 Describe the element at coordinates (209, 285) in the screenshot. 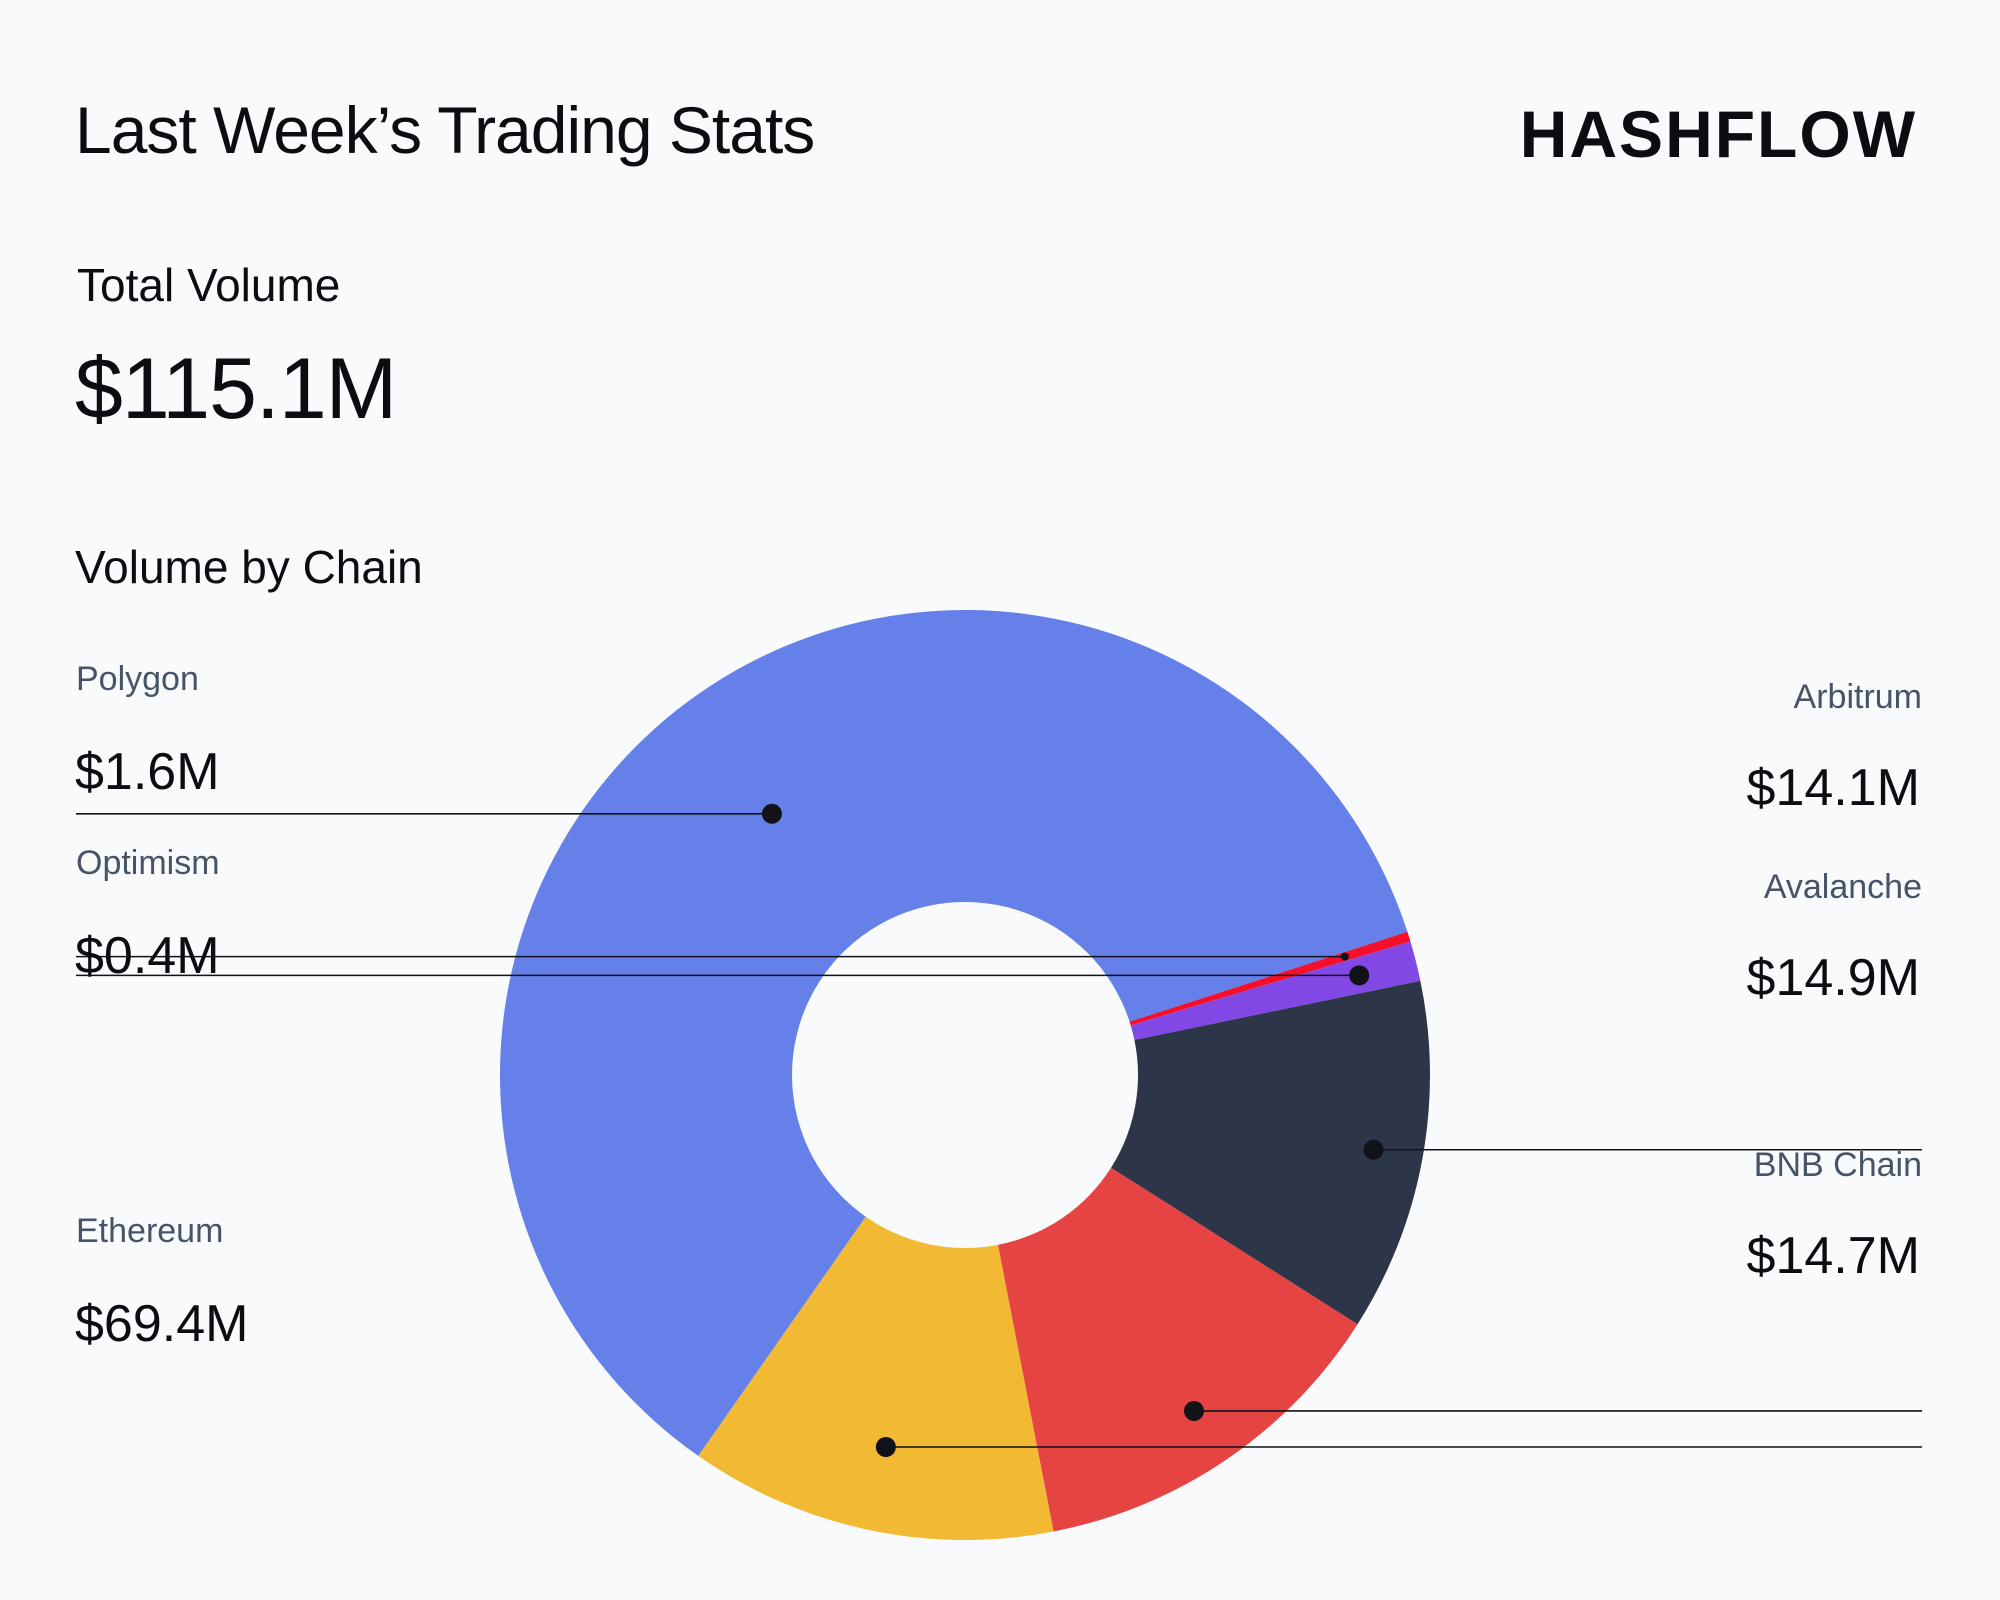

I see `total-volume-label: Total Volume` at that location.